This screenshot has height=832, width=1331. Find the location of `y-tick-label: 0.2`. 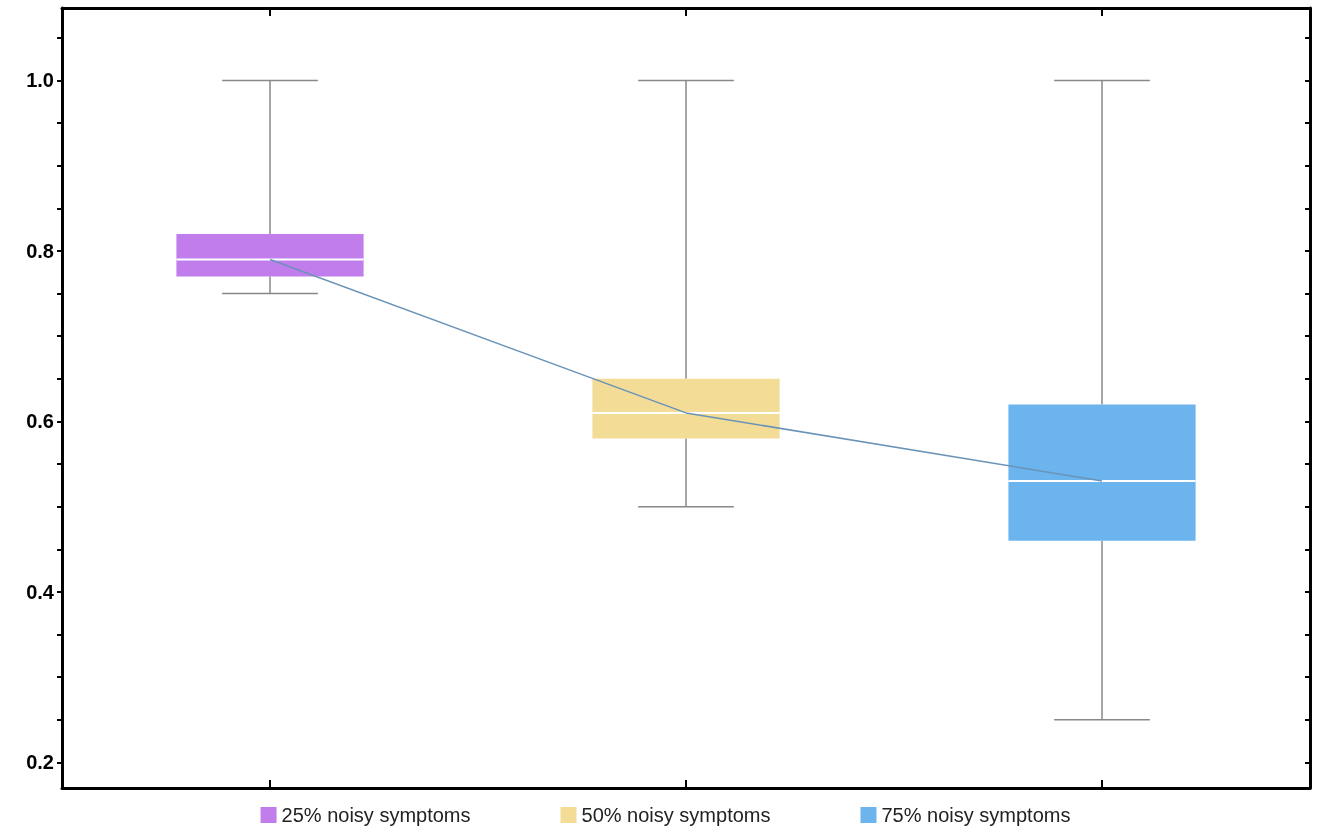

y-tick-label: 0.2 is located at coordinates (40, 762).